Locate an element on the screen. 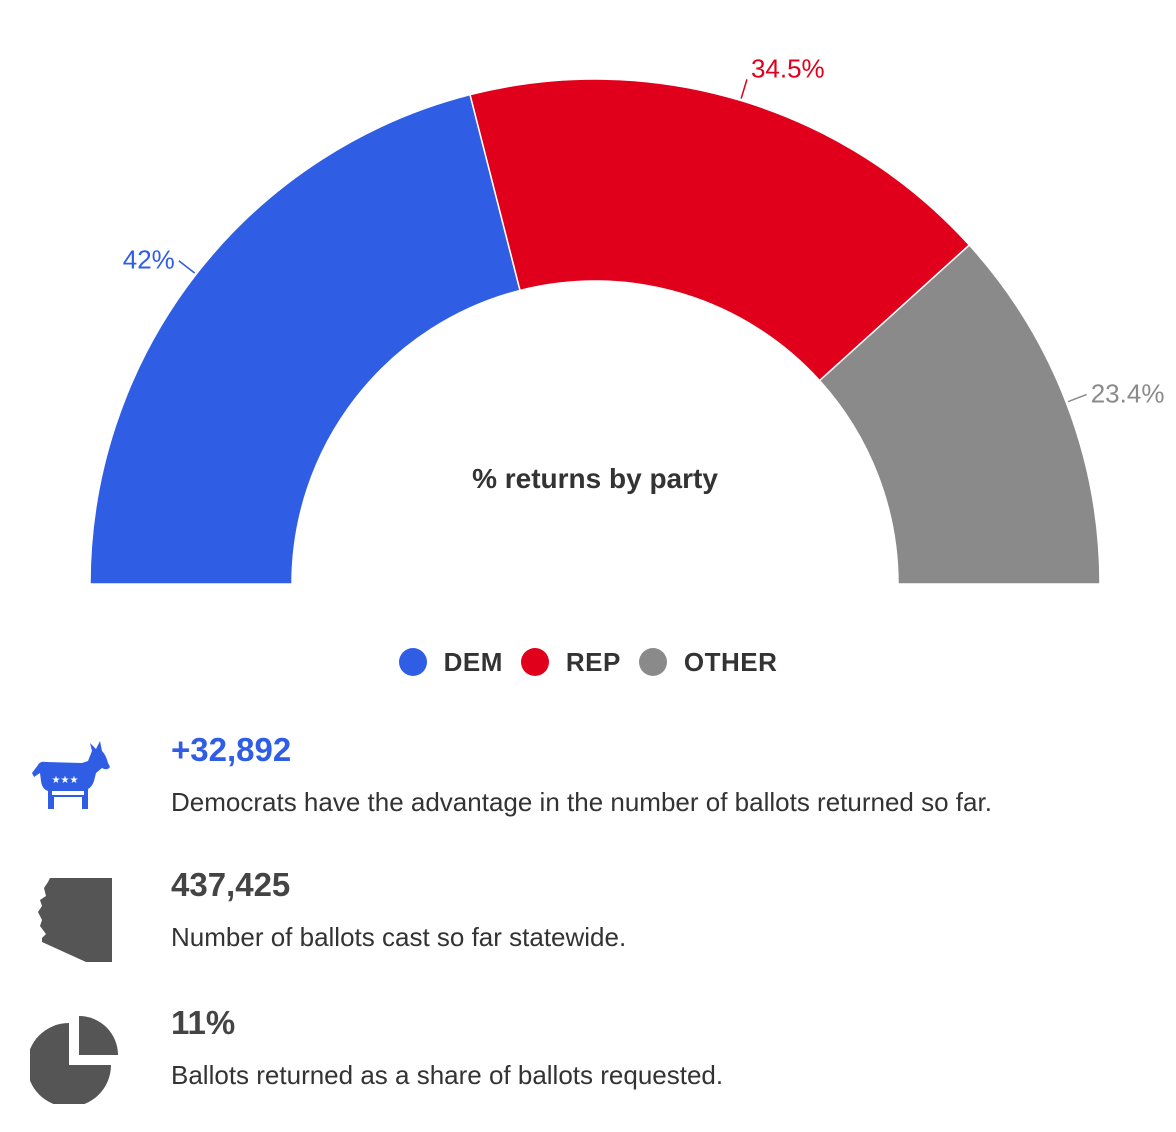 This screenshot has width=1176, height=1132. slice-other is located at coordinates (959, 414).